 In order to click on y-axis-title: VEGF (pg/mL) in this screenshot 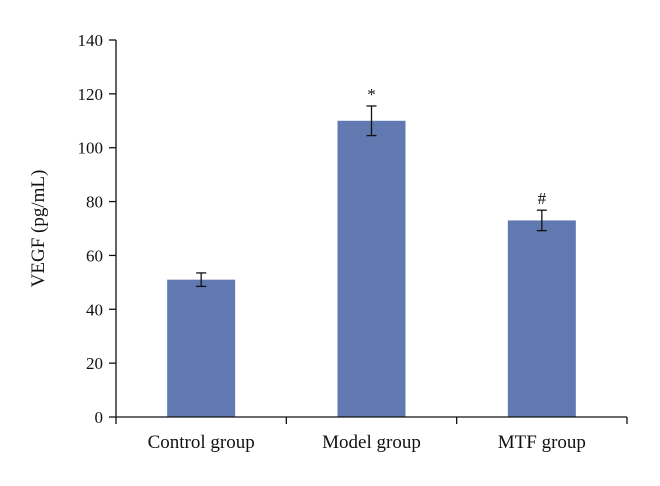, I will do `click(38, 229)`.